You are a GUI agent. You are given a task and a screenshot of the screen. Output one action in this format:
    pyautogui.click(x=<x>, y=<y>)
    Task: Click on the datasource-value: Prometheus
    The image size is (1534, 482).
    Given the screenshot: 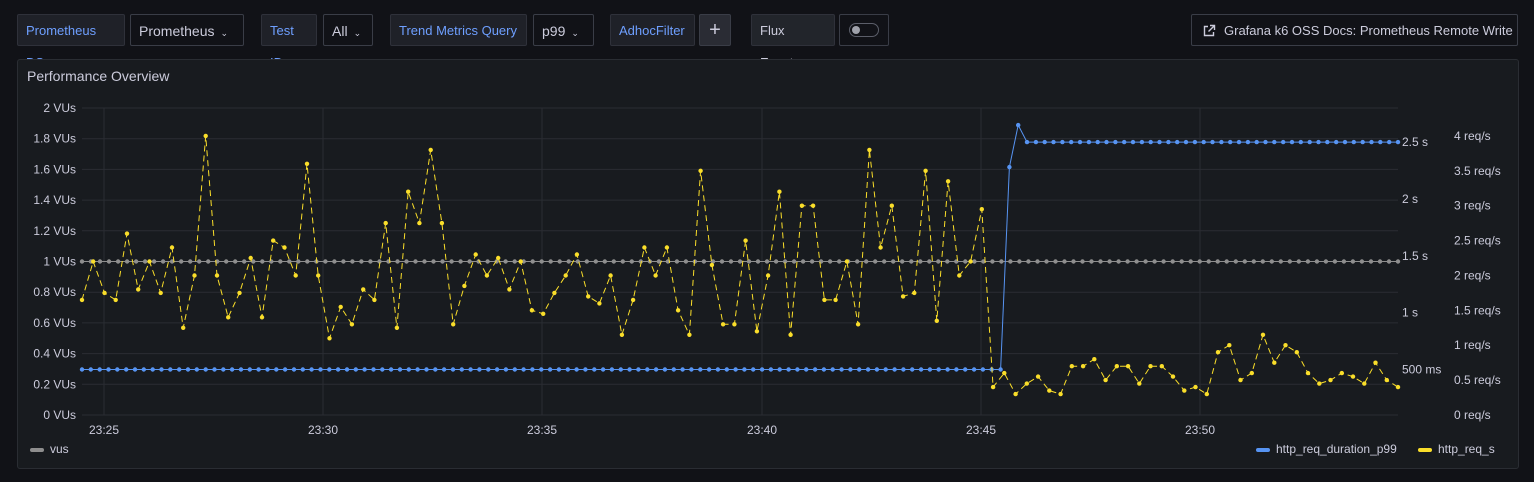 What is the action you would take?
    pyautogui.click(x=177, y=31)
    